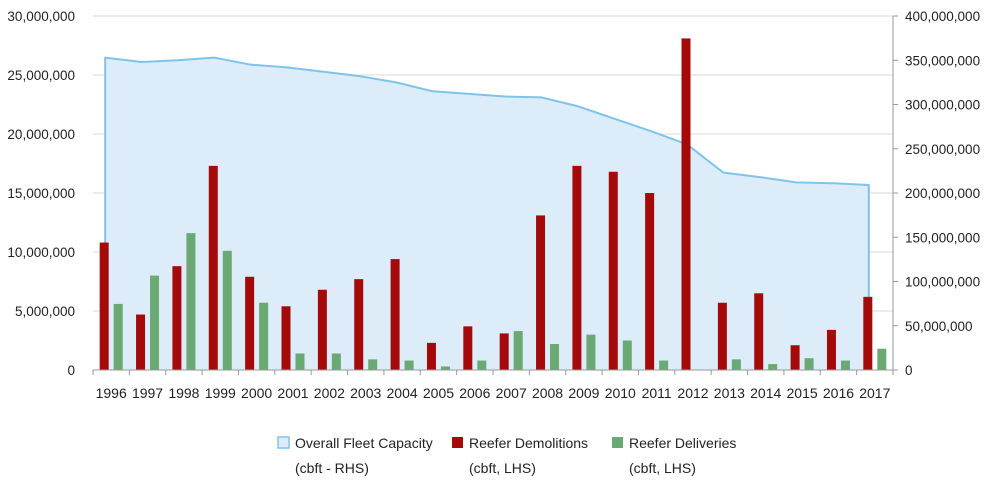 This screenshot has width=1000, height=494. What do you see at coordinates (939, 326) in the screenshot?
I see `right-axis-tick-label: 50,000,000` at bounding box center [939, 326].